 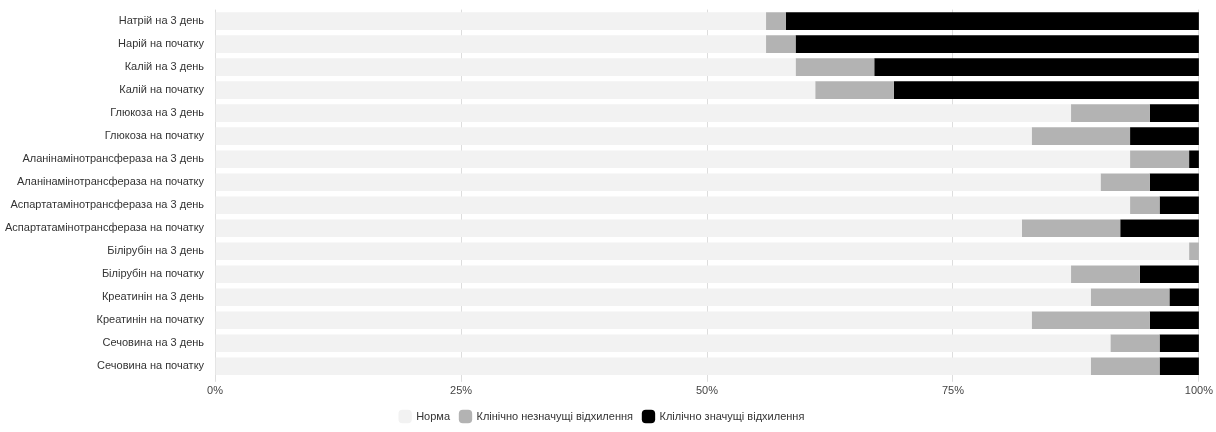 I want to click on x-tick-label: 100%, so click(x=1199, y=390).